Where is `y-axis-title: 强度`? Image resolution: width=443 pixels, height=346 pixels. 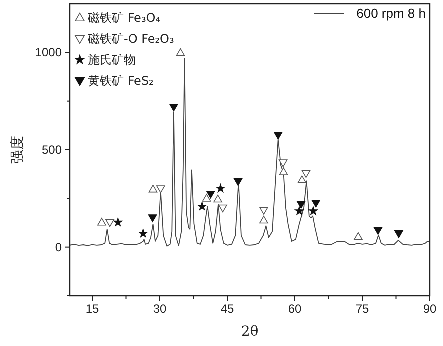 y-axis-title: 强度 is located at coordinates (18, 150).